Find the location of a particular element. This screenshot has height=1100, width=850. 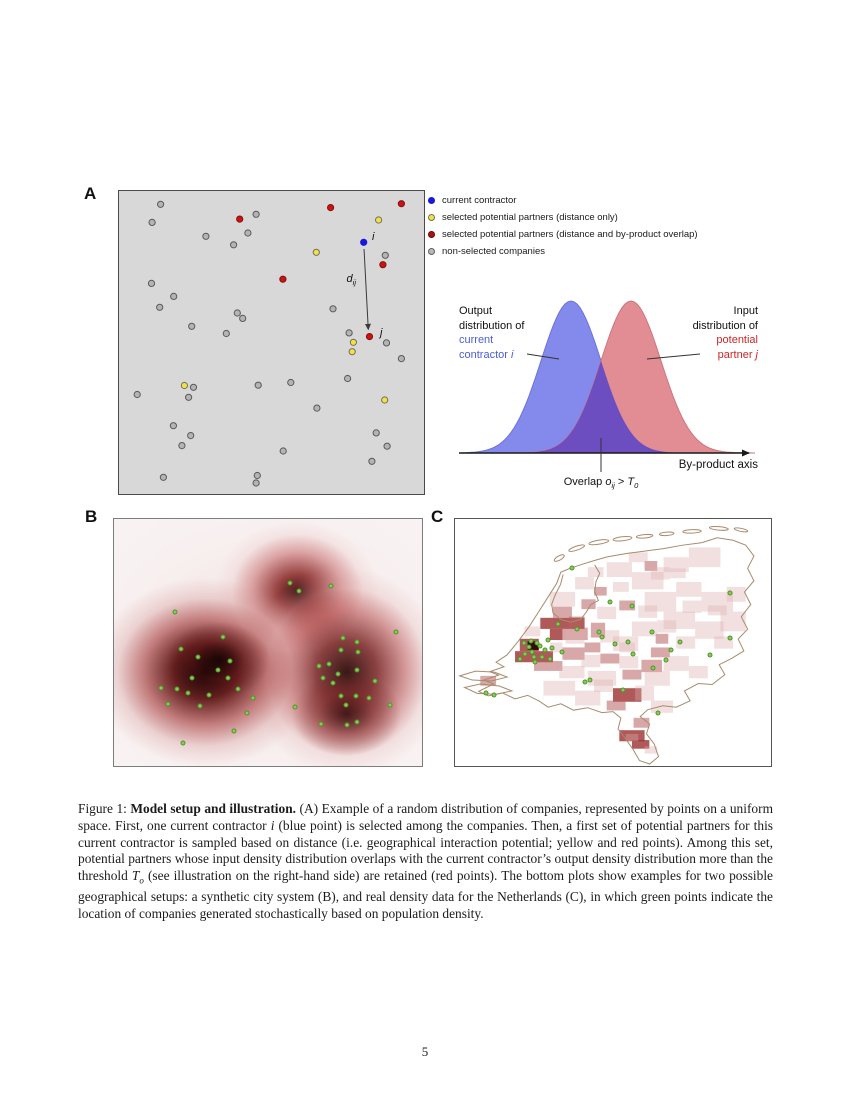

page-number: 5 is located at coordinates (425, 1051).